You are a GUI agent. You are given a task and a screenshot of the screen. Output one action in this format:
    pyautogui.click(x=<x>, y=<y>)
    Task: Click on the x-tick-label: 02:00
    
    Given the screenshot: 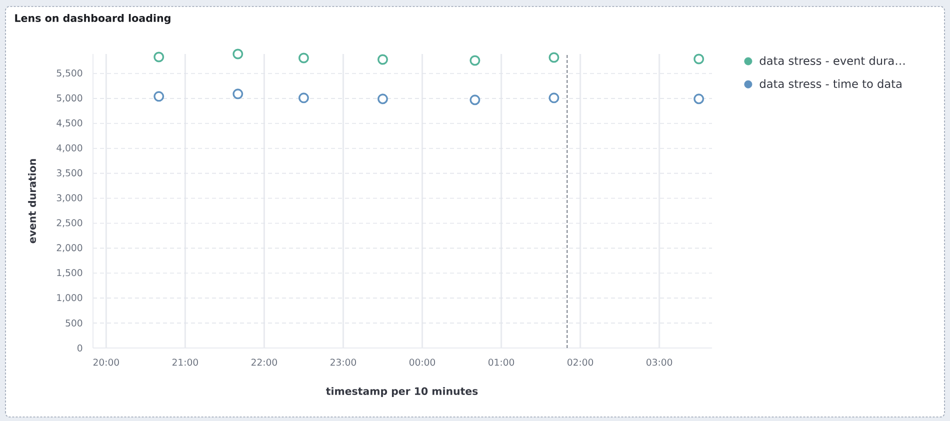 What is the action you would take?
    pyautogui.click(x=581, y=362)
    